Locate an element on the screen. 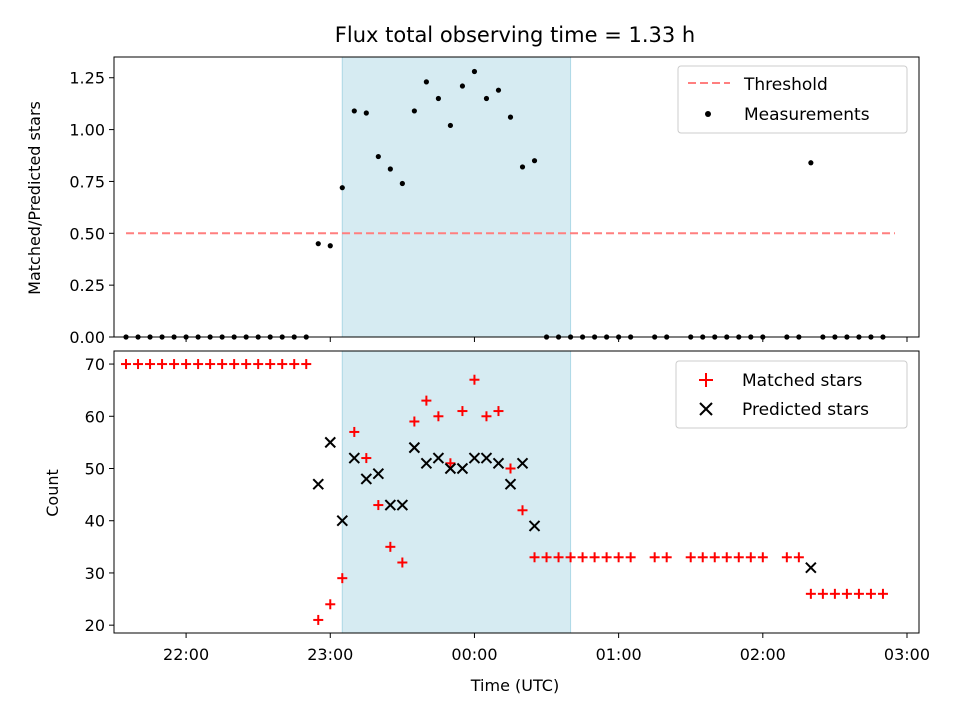 The width and height of the screenshot is (960, 720). legend-predicted-swatch is located at coordinates (706, 409).